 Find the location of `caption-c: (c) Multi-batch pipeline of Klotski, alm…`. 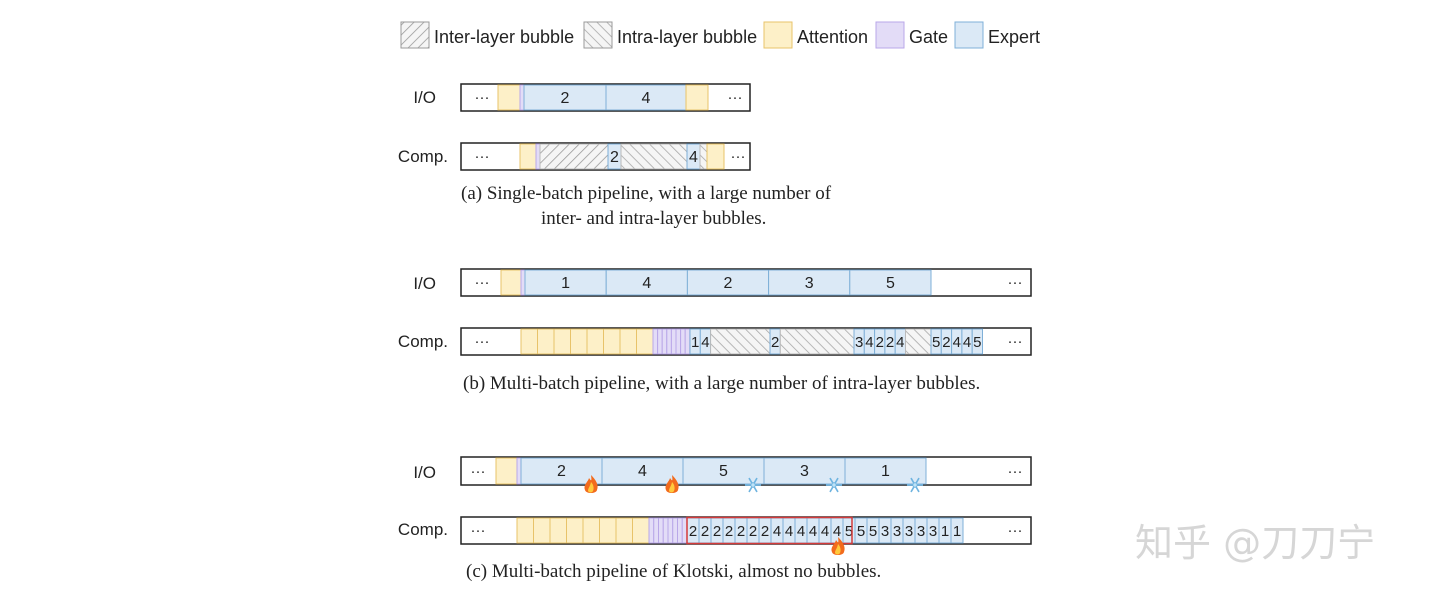

caption-c: (c) Multi-batch pipeline of Klotski, alm… is located at coordinates (673, 571).